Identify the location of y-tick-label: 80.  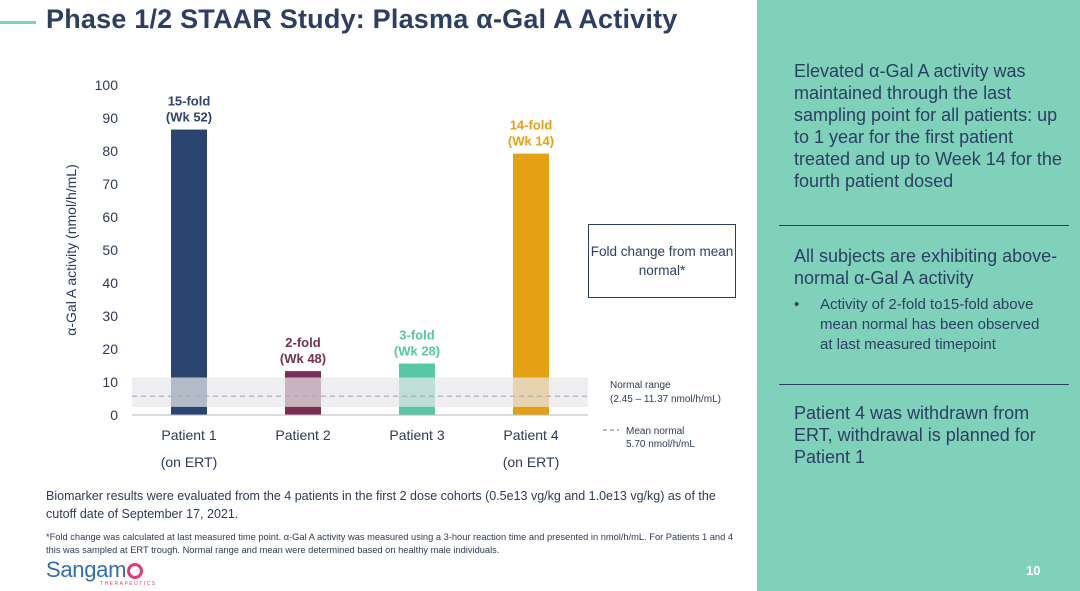
(110, 151).